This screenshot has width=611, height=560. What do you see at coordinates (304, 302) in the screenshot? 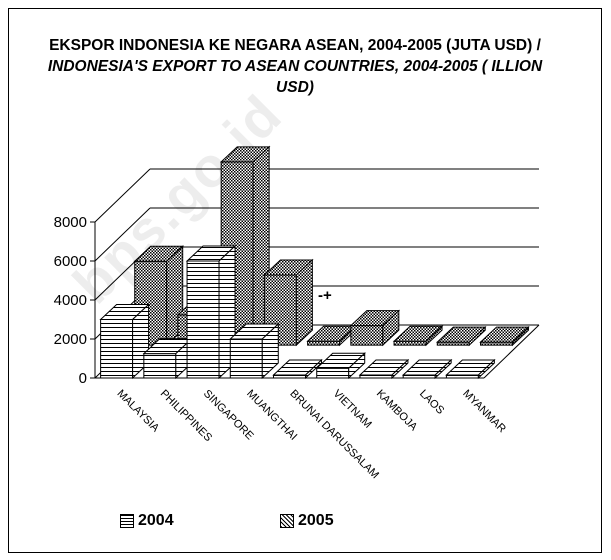
I see `bar-2005-muangthai-side` at bounding box center [304, 302].